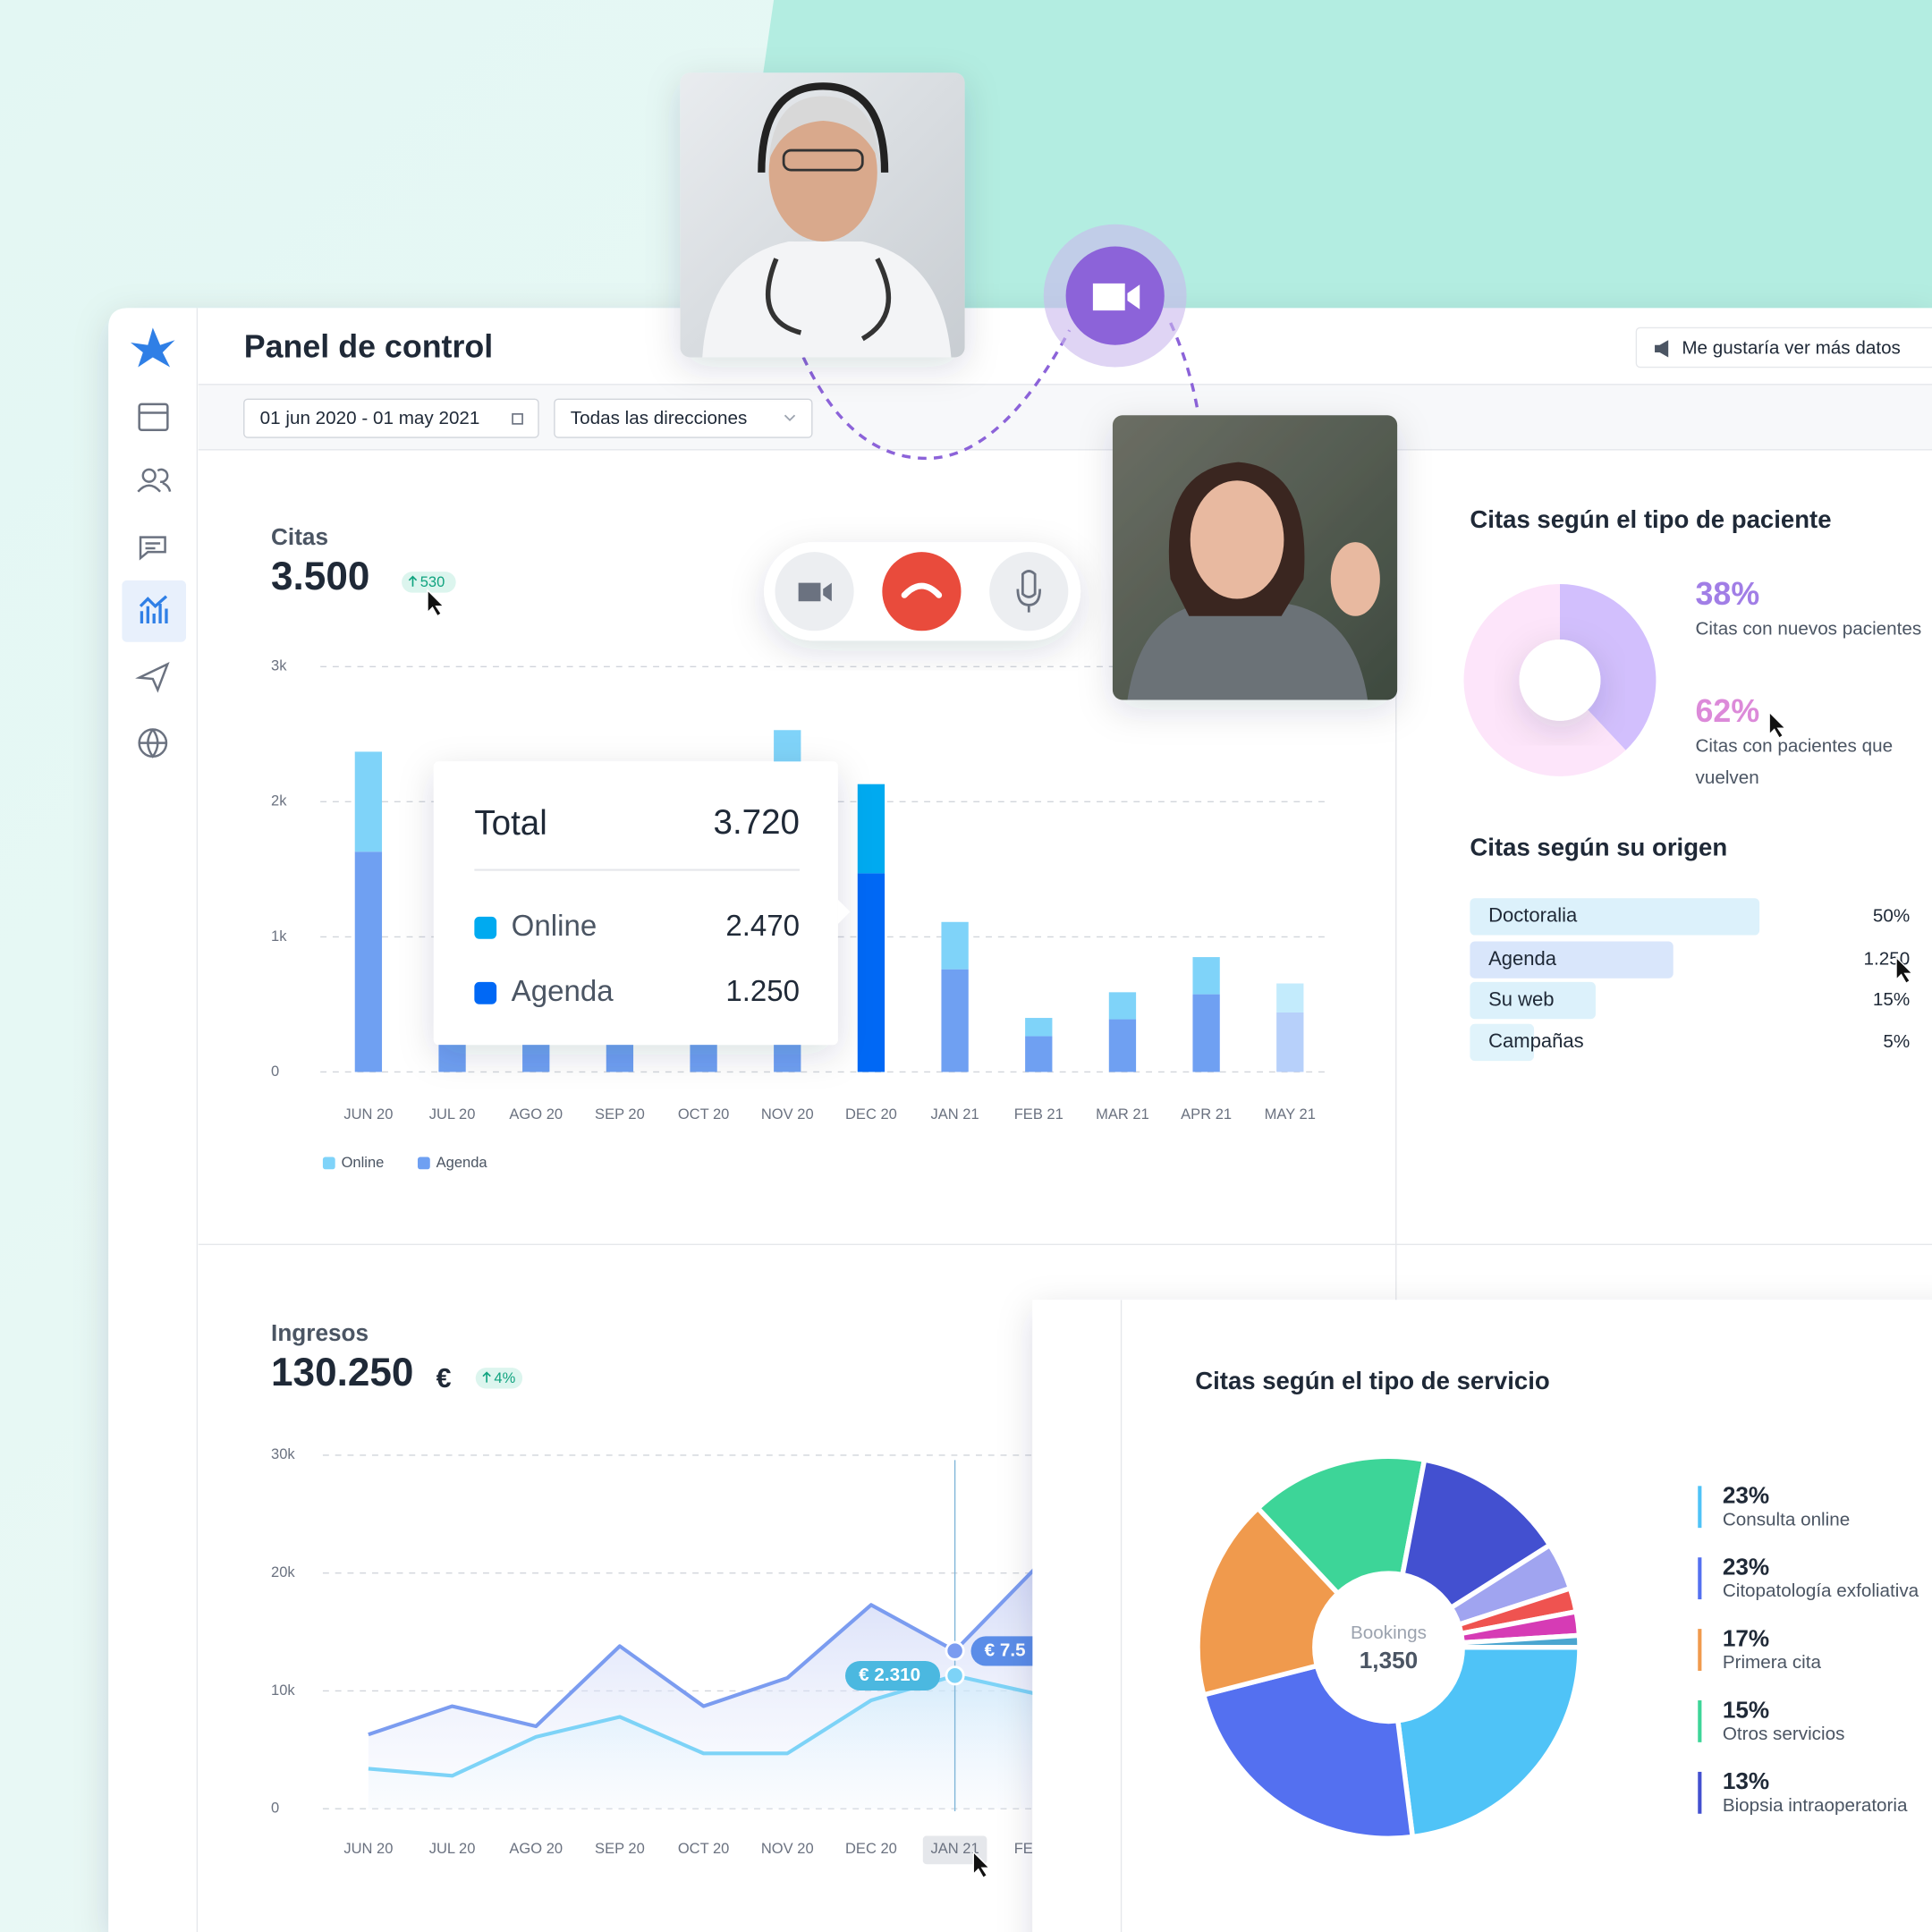 The width and height of the screenshot is (1932, 1932). I want to click on icon-send, so click(152, 677).